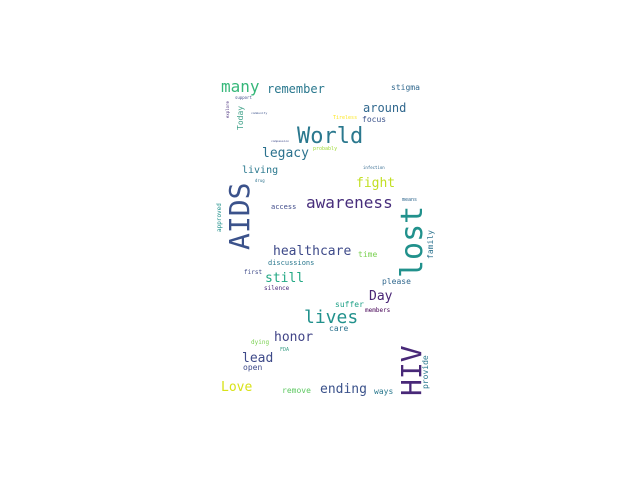  Describe the element at coordinates (330, 136) in the screenshot. I see `word-world: World` at that location.